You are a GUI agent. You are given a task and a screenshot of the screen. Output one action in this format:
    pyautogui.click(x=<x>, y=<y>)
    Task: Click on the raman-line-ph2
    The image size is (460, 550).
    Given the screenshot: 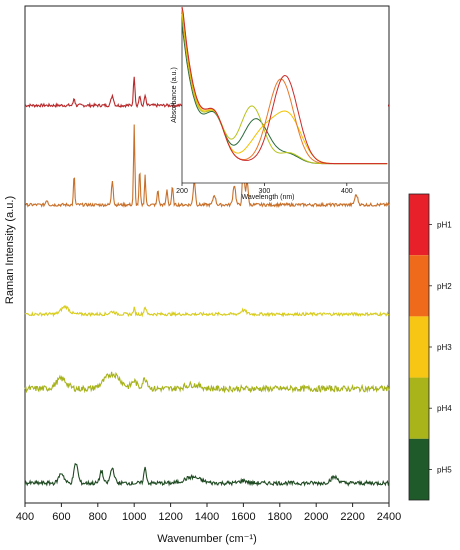 What is the action you would take?
    pyautogui.click(x=207, y=166)
    